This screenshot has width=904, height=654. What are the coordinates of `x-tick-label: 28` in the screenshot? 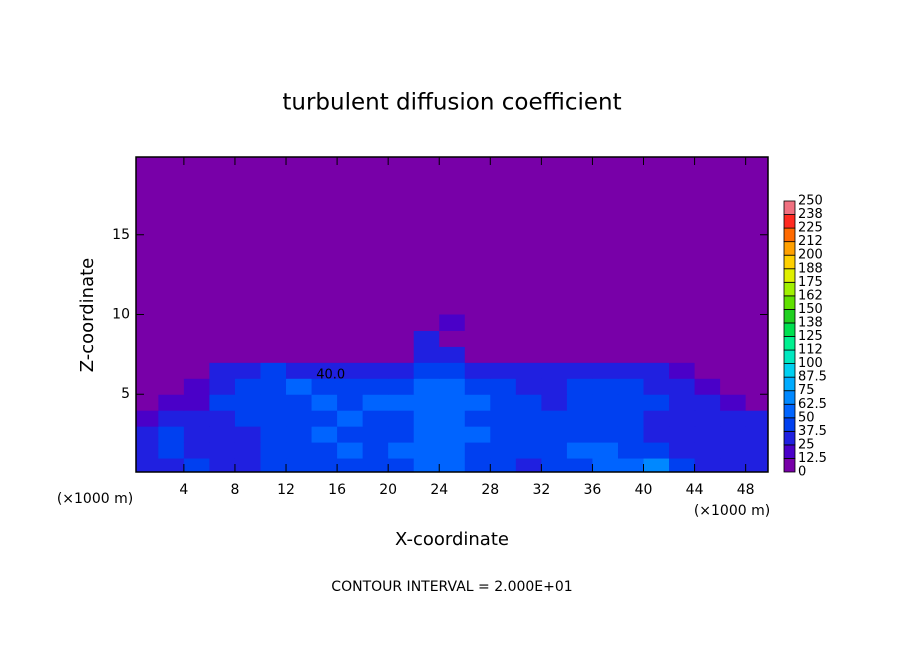 It's located at (490, 490).